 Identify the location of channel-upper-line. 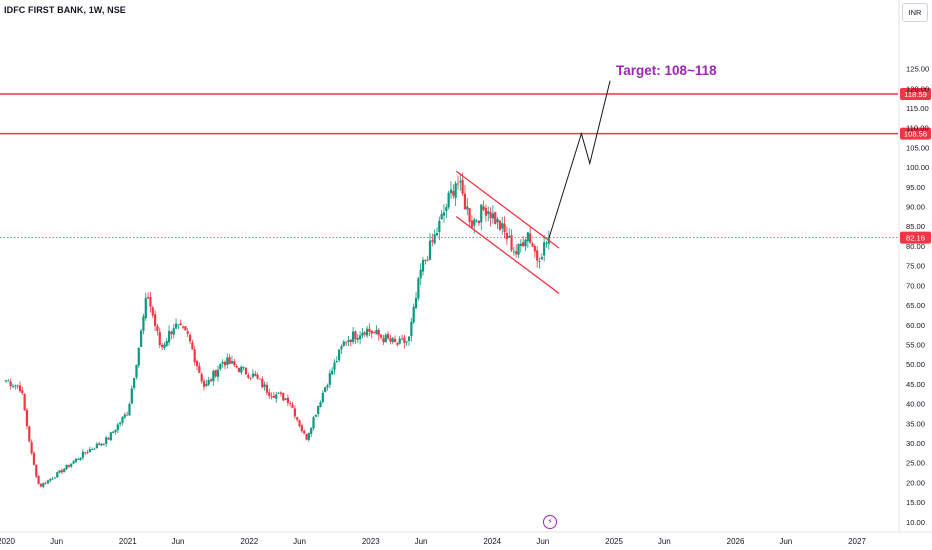
(507, 209).